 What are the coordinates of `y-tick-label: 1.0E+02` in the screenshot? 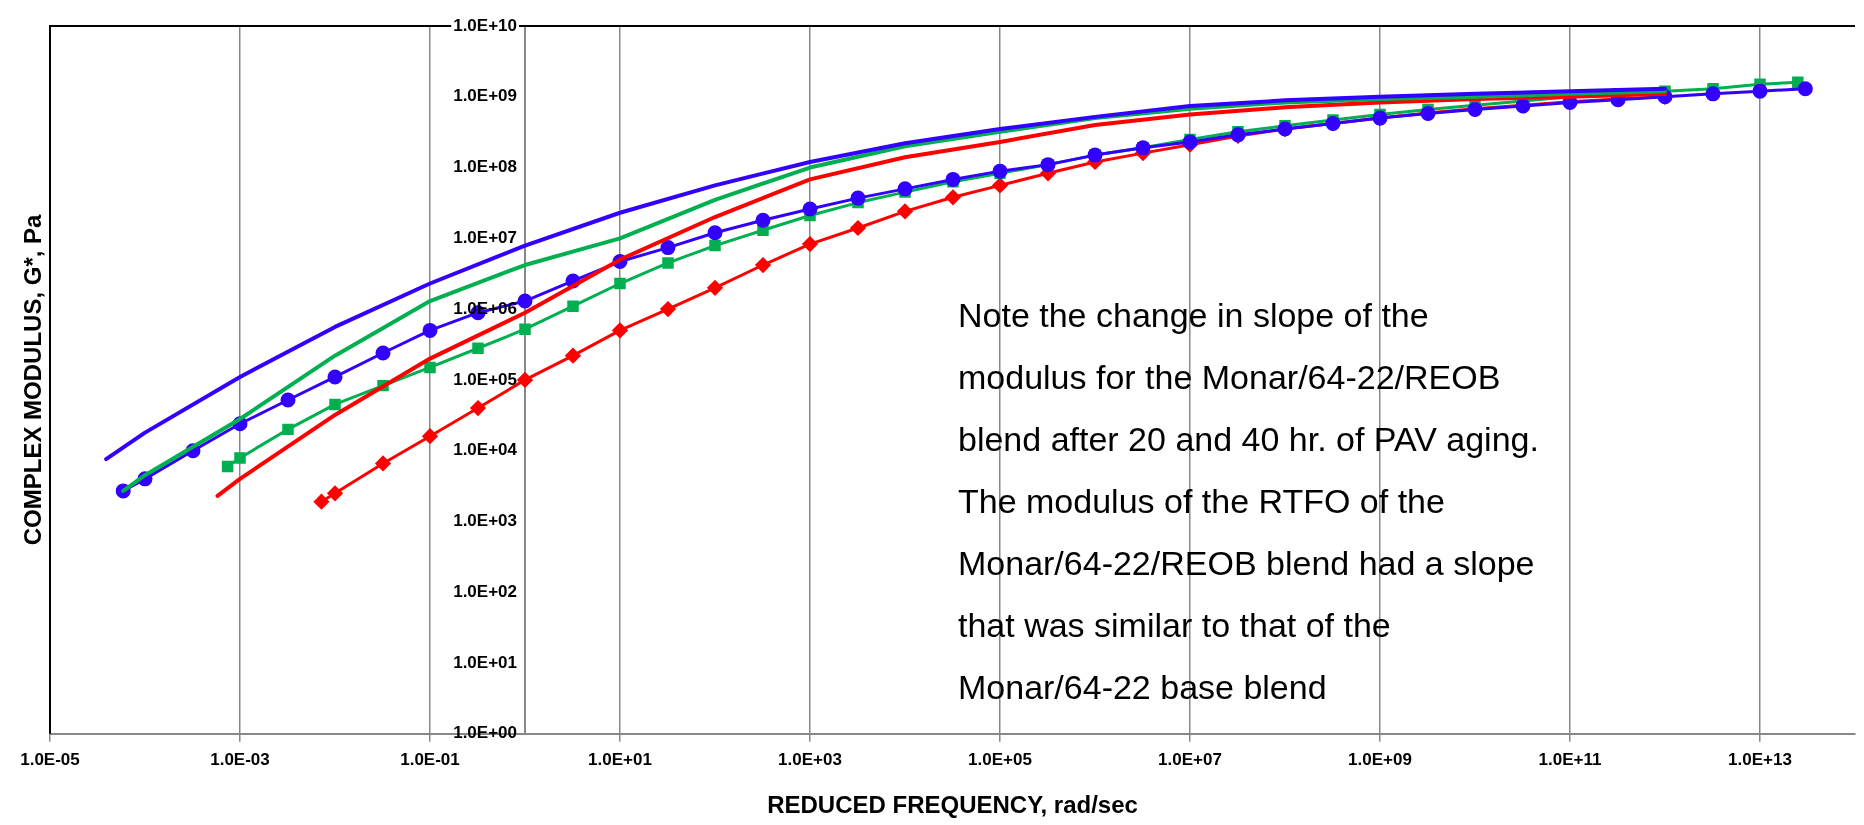 It's located at (485, 591).